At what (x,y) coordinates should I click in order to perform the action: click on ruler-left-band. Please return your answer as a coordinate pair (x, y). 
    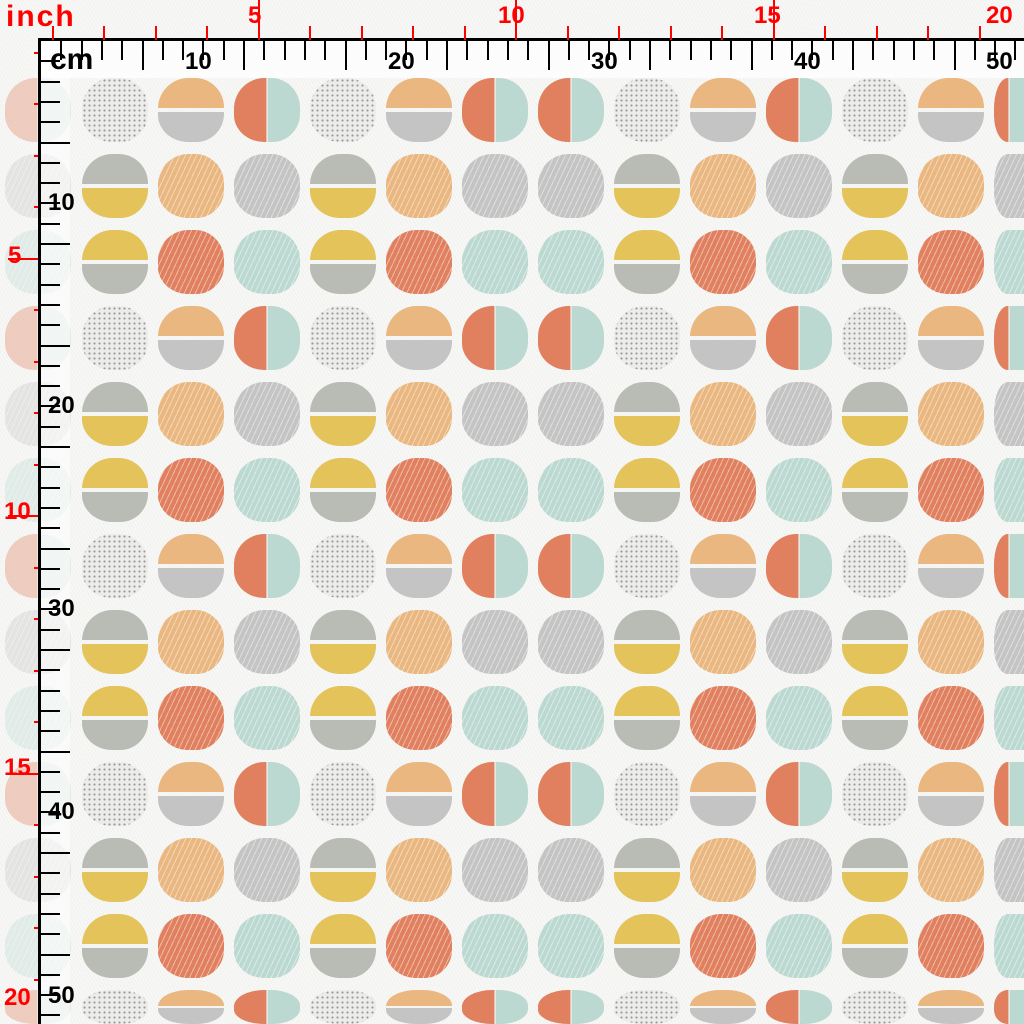
    Looking at the image, I should click on (55, 532).